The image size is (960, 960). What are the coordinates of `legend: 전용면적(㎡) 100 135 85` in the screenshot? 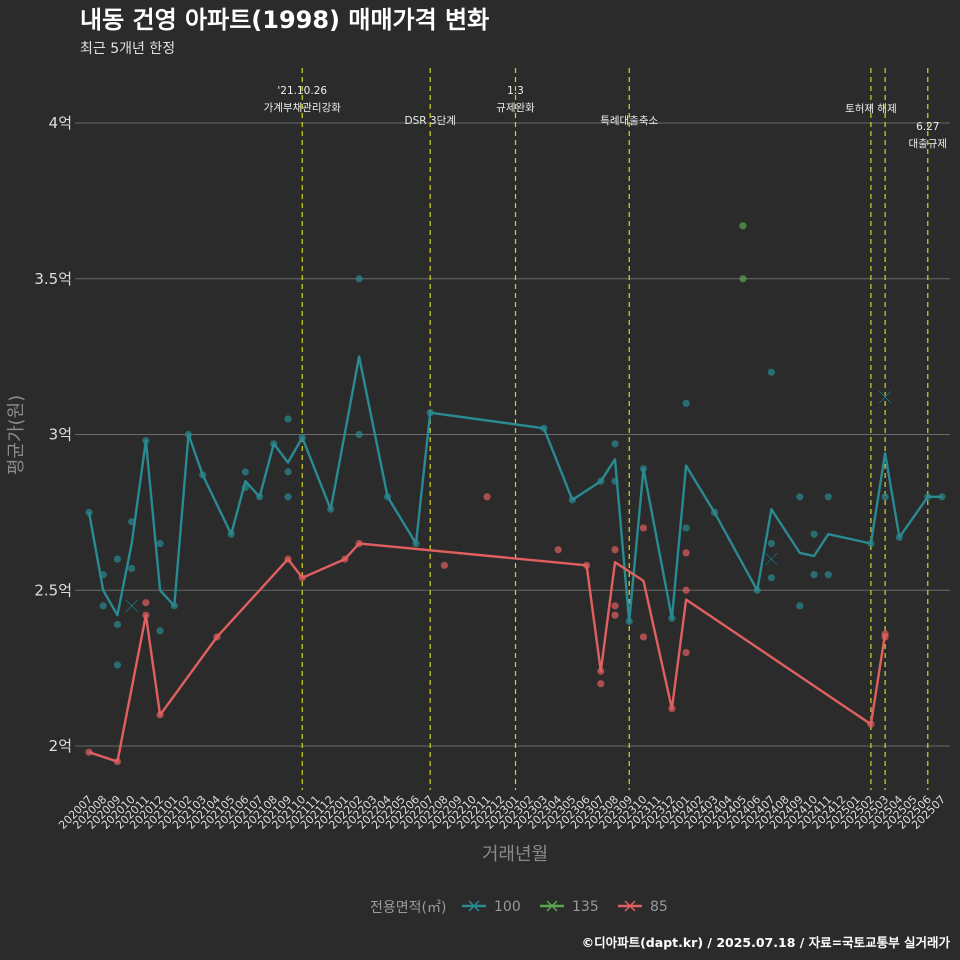 It's located at (519, 907).